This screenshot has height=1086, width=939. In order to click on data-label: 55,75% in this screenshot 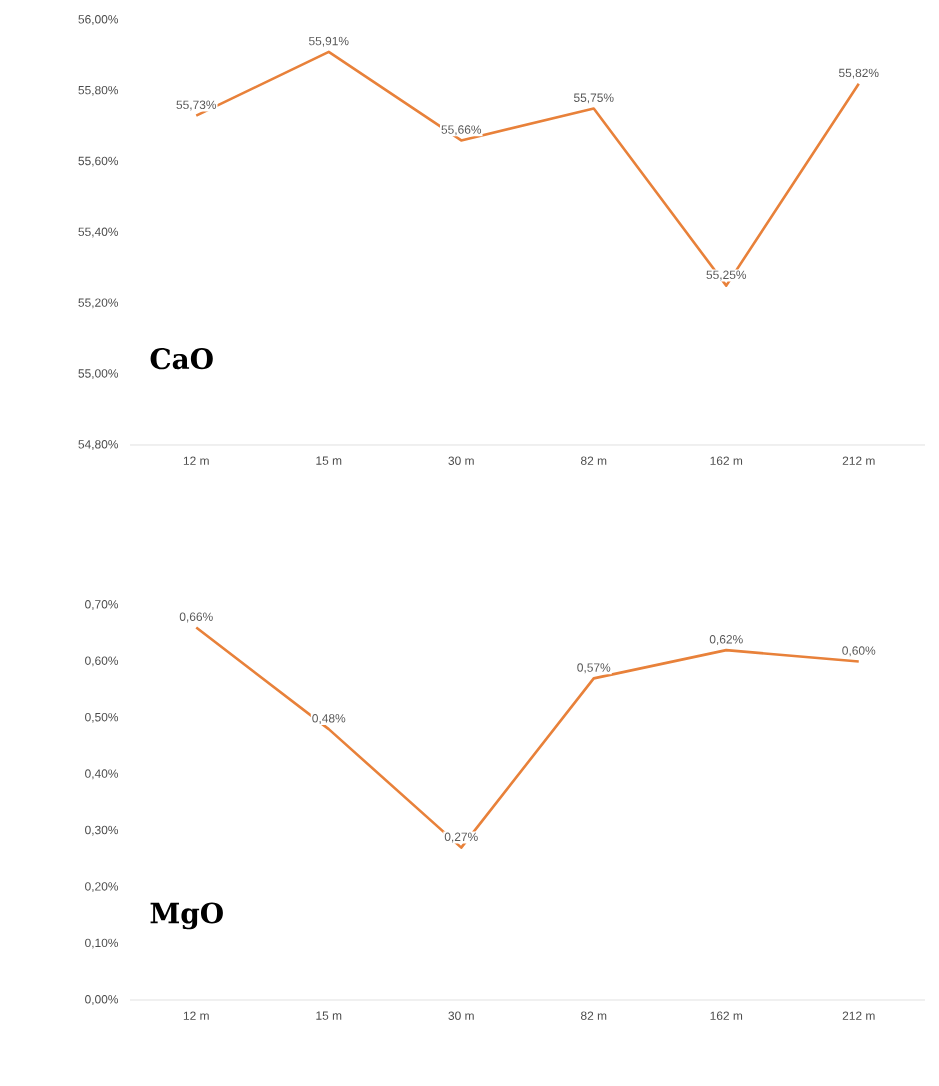, I will do `click(593, 98)`.